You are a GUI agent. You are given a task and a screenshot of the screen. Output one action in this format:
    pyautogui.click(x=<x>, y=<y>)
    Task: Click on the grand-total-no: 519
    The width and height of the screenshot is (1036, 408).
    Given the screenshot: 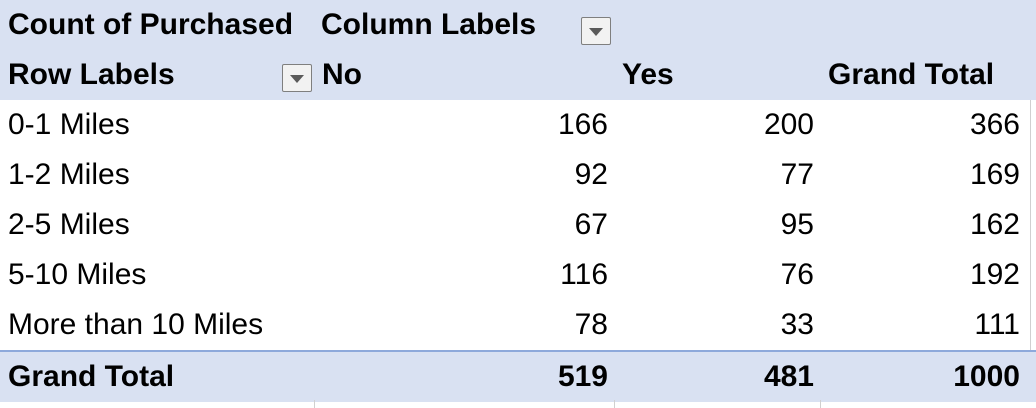 What is the action you would take?
    pyautogui.click(x=582, y=376)
    